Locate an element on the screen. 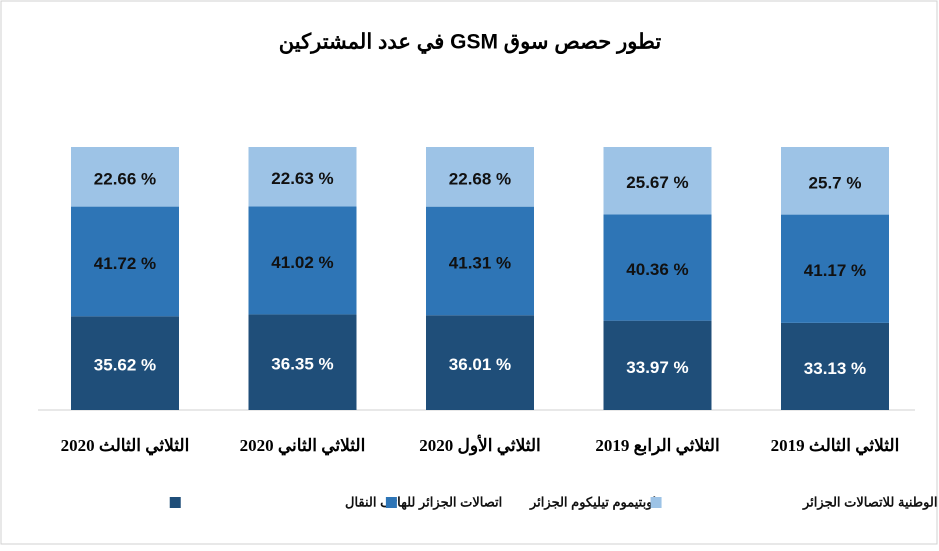  x-tick-label: الثلاثي الأول 2020 is located at coordinates (480, 445).